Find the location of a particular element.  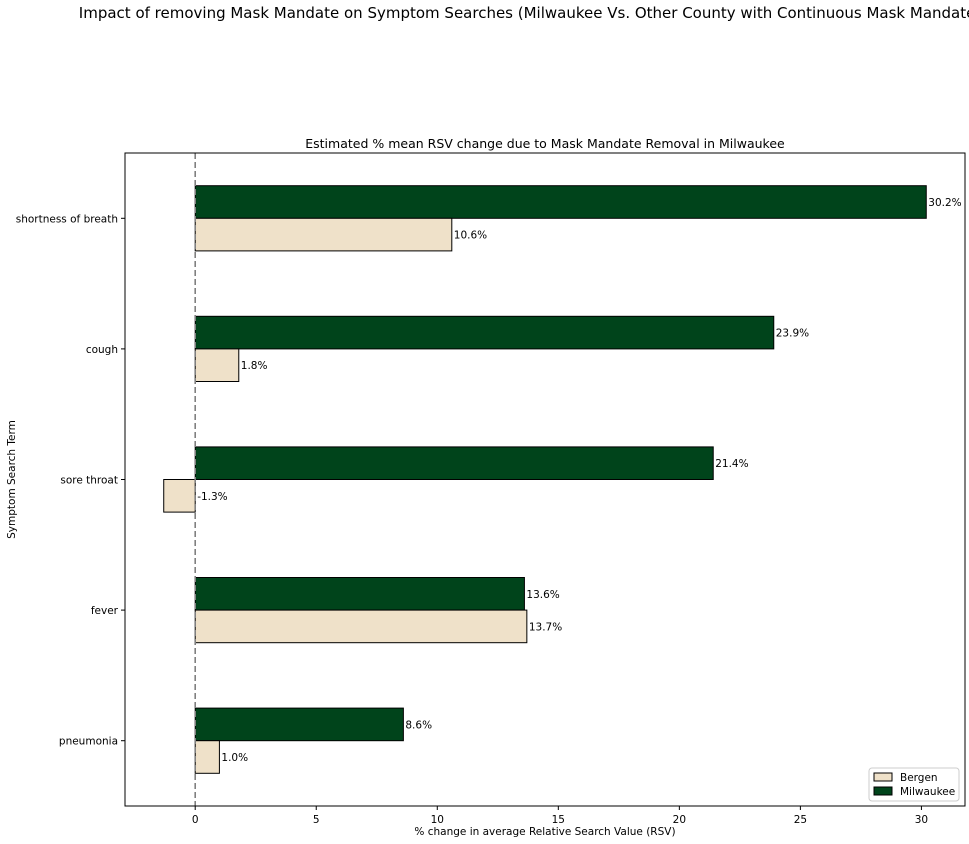

data-label-bergen: 13.7% is located at coordinates (545, 627).